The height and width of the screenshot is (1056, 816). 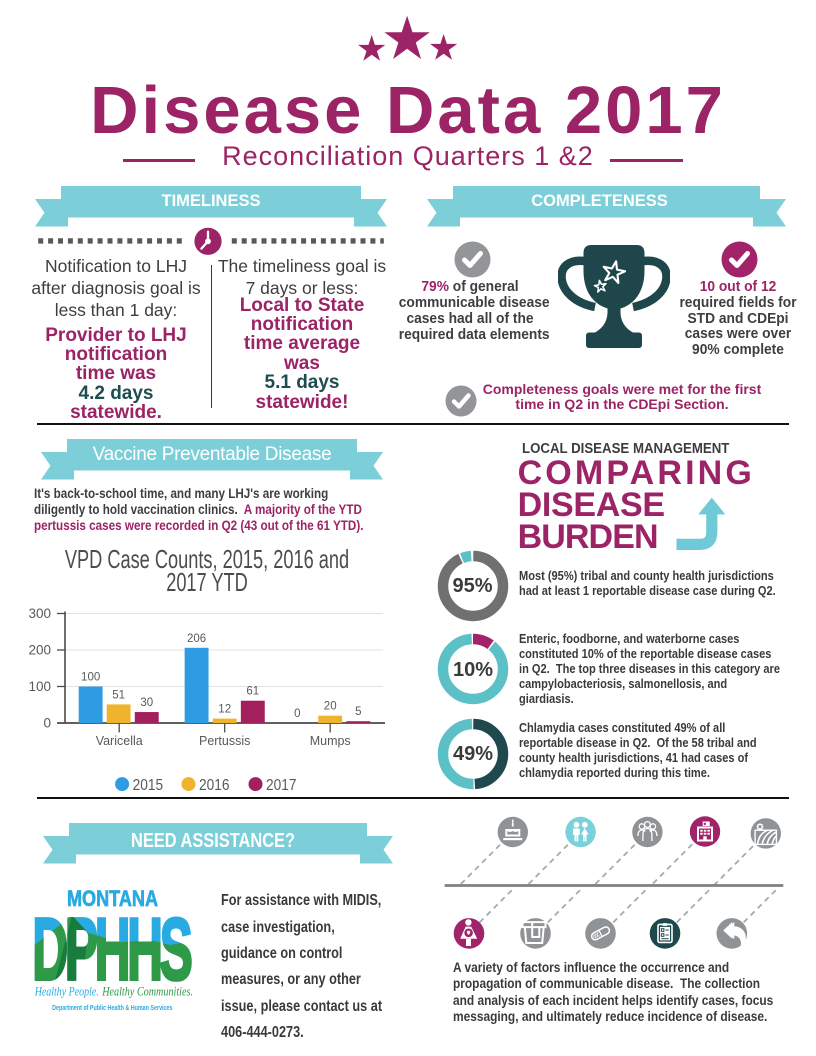 What do you see at coordinates (39, 613) in the screenshot?
I see `svg-text: 300` at bounding box center [39, 613].